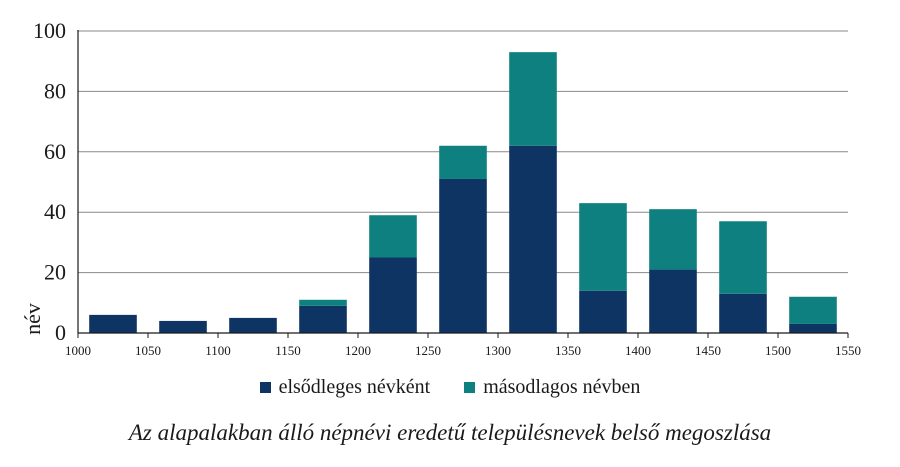 The width and height of the screenshot is (900, 467). Describe the element at coordinates (78, 350) in the screenshot. I see `x-tick-label: 1000` at that location.